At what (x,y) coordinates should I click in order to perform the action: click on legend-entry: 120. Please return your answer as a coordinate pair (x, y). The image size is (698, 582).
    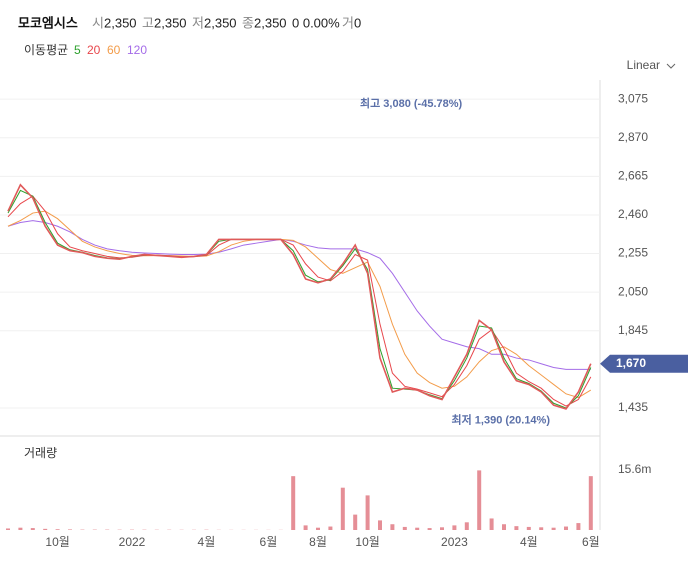
    Looking at the image, I should click on (137, 50).